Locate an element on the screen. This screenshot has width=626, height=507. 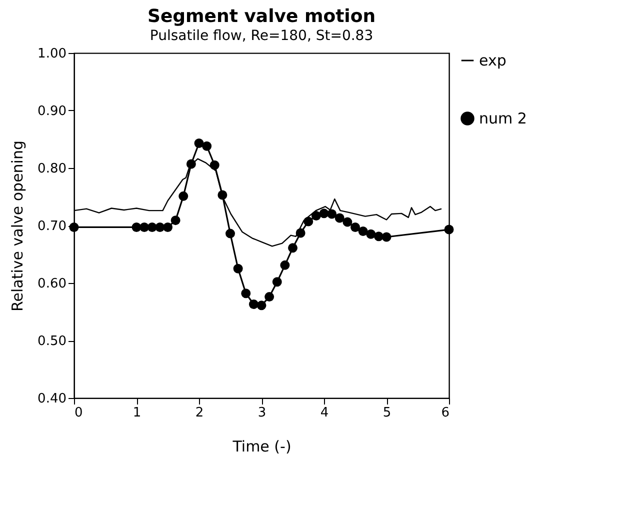
y-tick-label: 0.60 is located at coordinates (52, 284).